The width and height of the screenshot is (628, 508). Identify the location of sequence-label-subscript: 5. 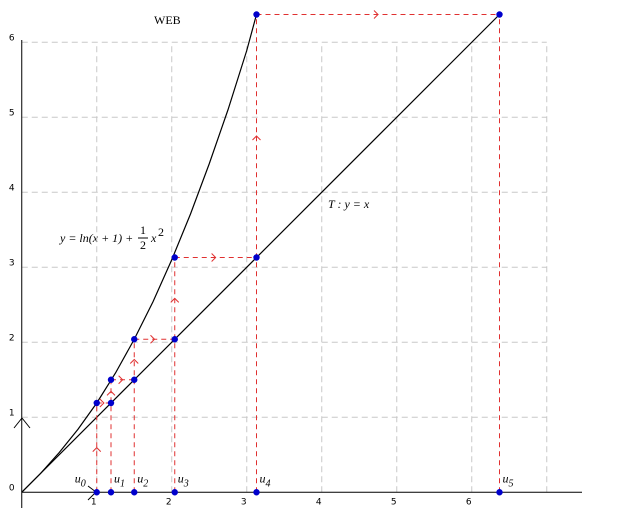
(511, 483).